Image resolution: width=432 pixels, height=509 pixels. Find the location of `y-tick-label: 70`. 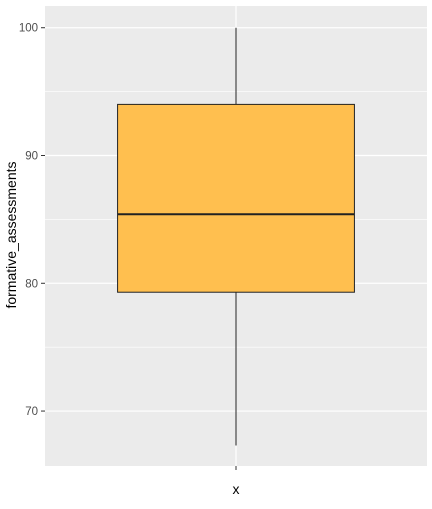

y-tick-label: 70 is located at coordinates (31, 412).